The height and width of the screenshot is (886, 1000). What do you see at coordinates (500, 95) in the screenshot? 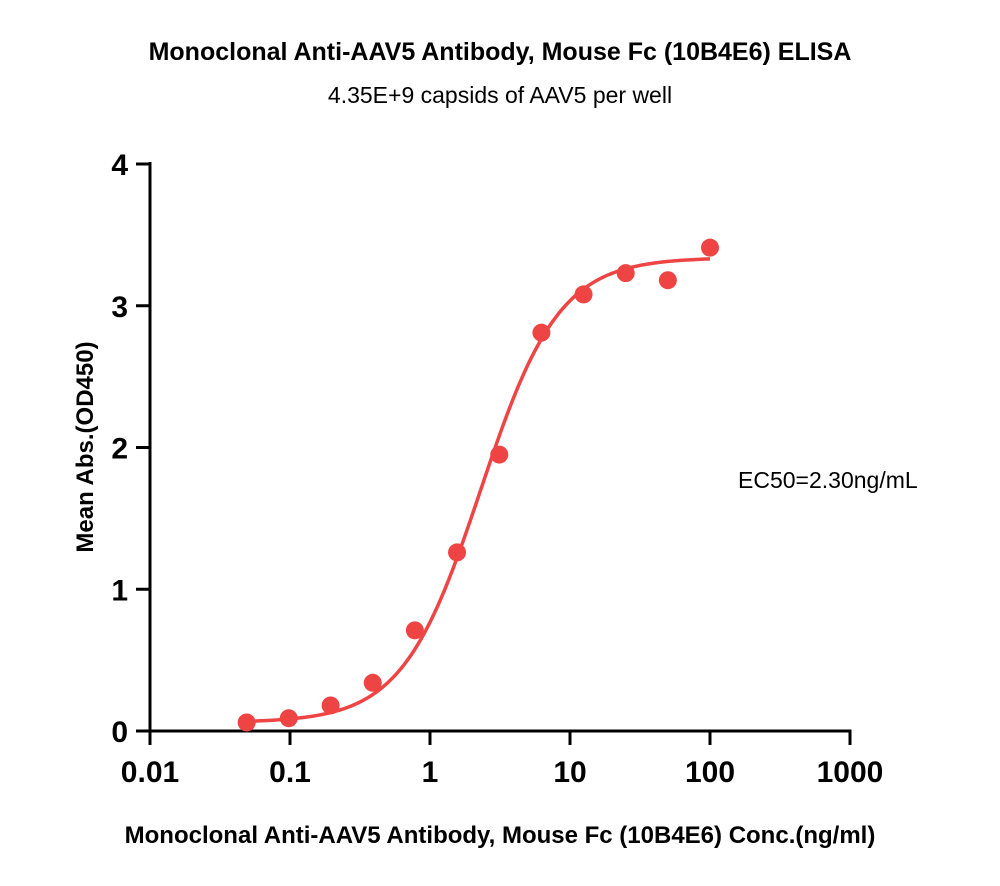
I see `chart-subtitle: 4.35E+9 capsids of AAV5 per well` at bounding box center [500, 95].